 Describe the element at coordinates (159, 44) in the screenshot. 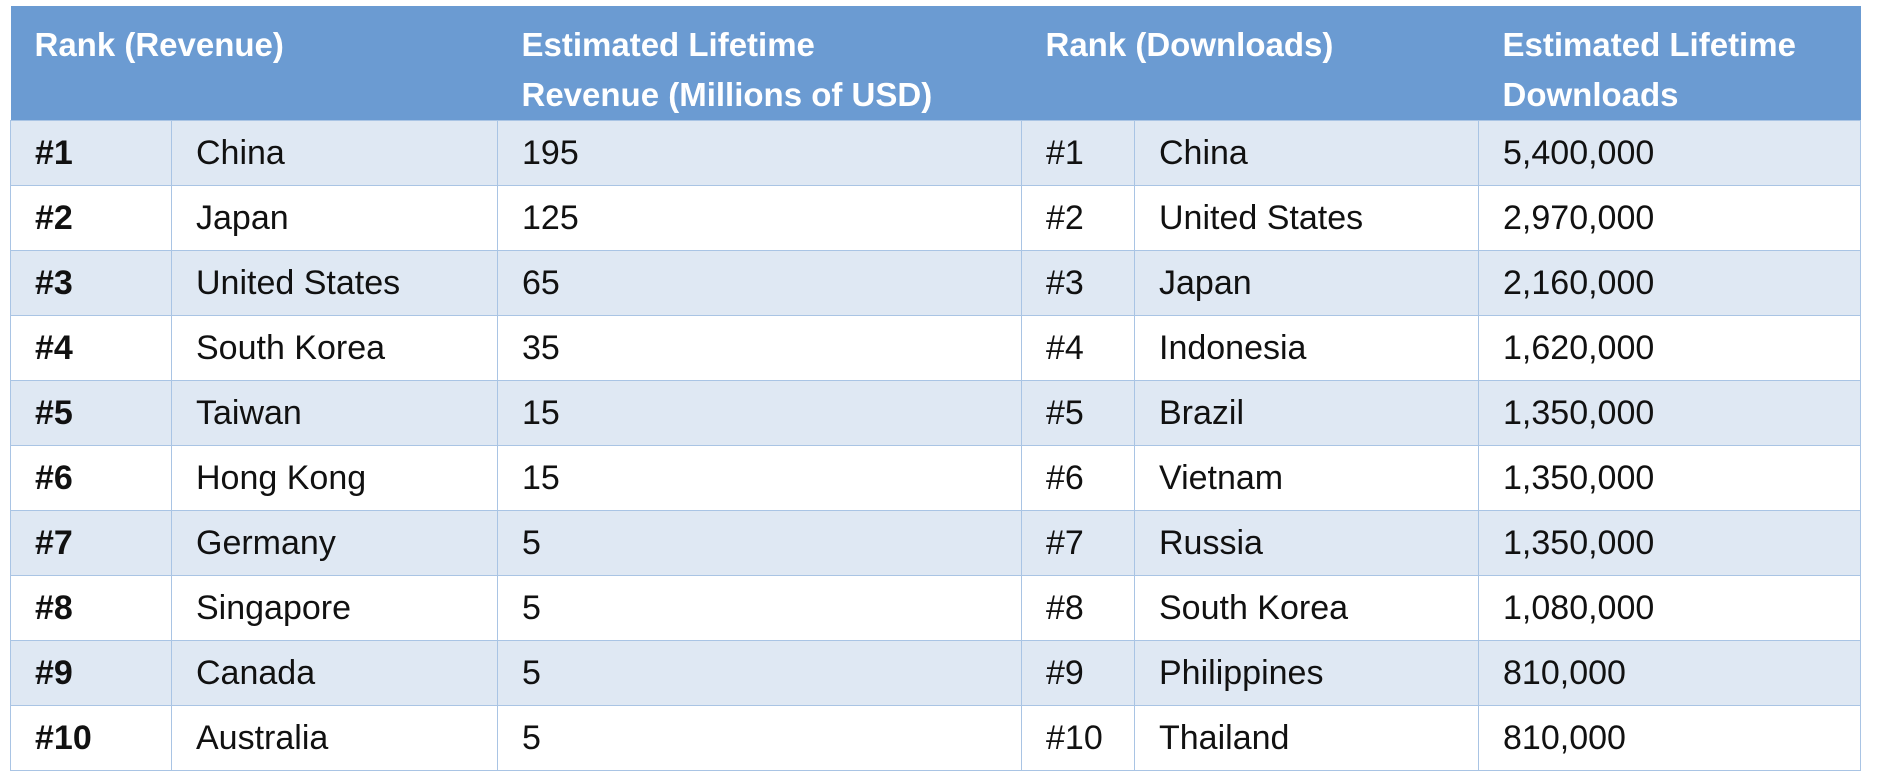

I see `header-text: Rank (Revenue)` at that location.